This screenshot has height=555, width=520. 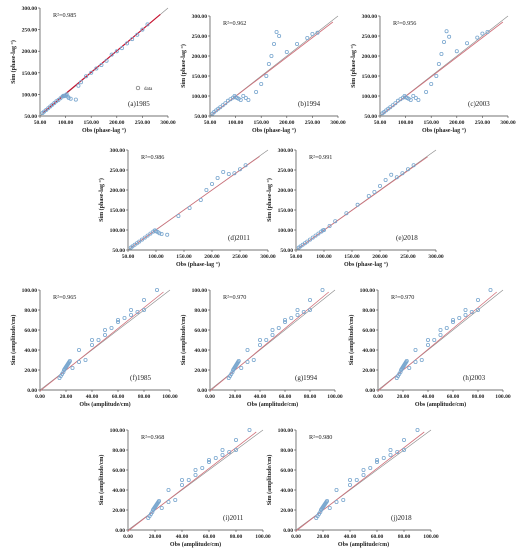 What do you see at coordinates (200, 17) in the screenshot?
I see `y-tick-label: 300.00` at bounding box center [200, 17].